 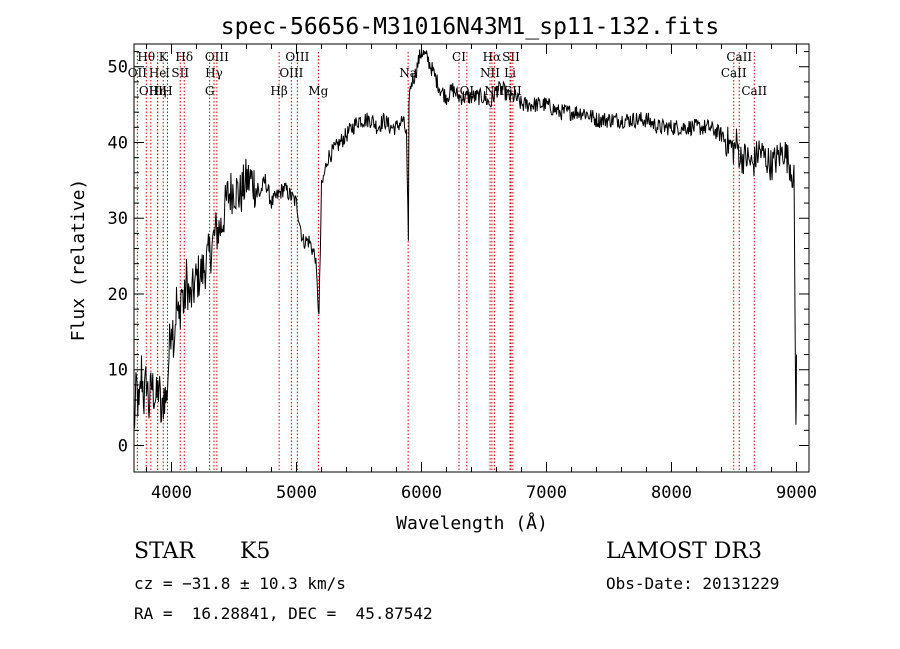 What do you see at coordinates (138, 73) in the screenshot?
I see `line-label-9: OII` at bounding box center [138, 73].